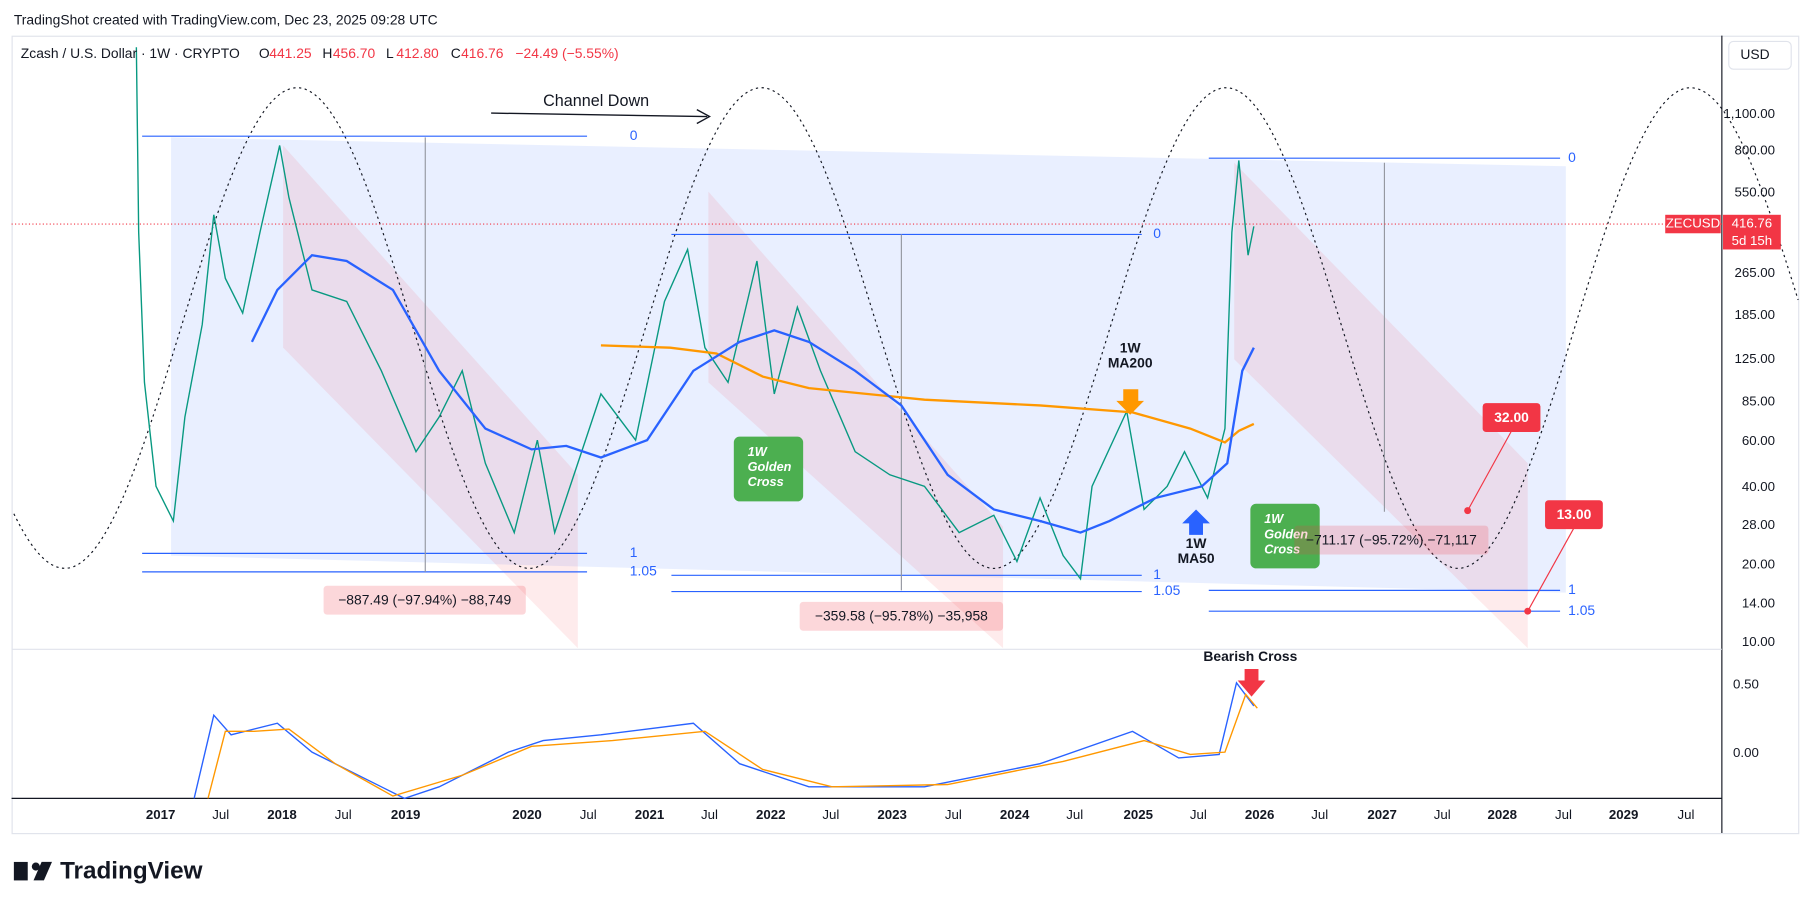 This screenshot has width=1812, height=908. What do you see at coordinates (527, 814) in the screenshot?
I see `time-label: 2020` at bounding box center [527, 814].